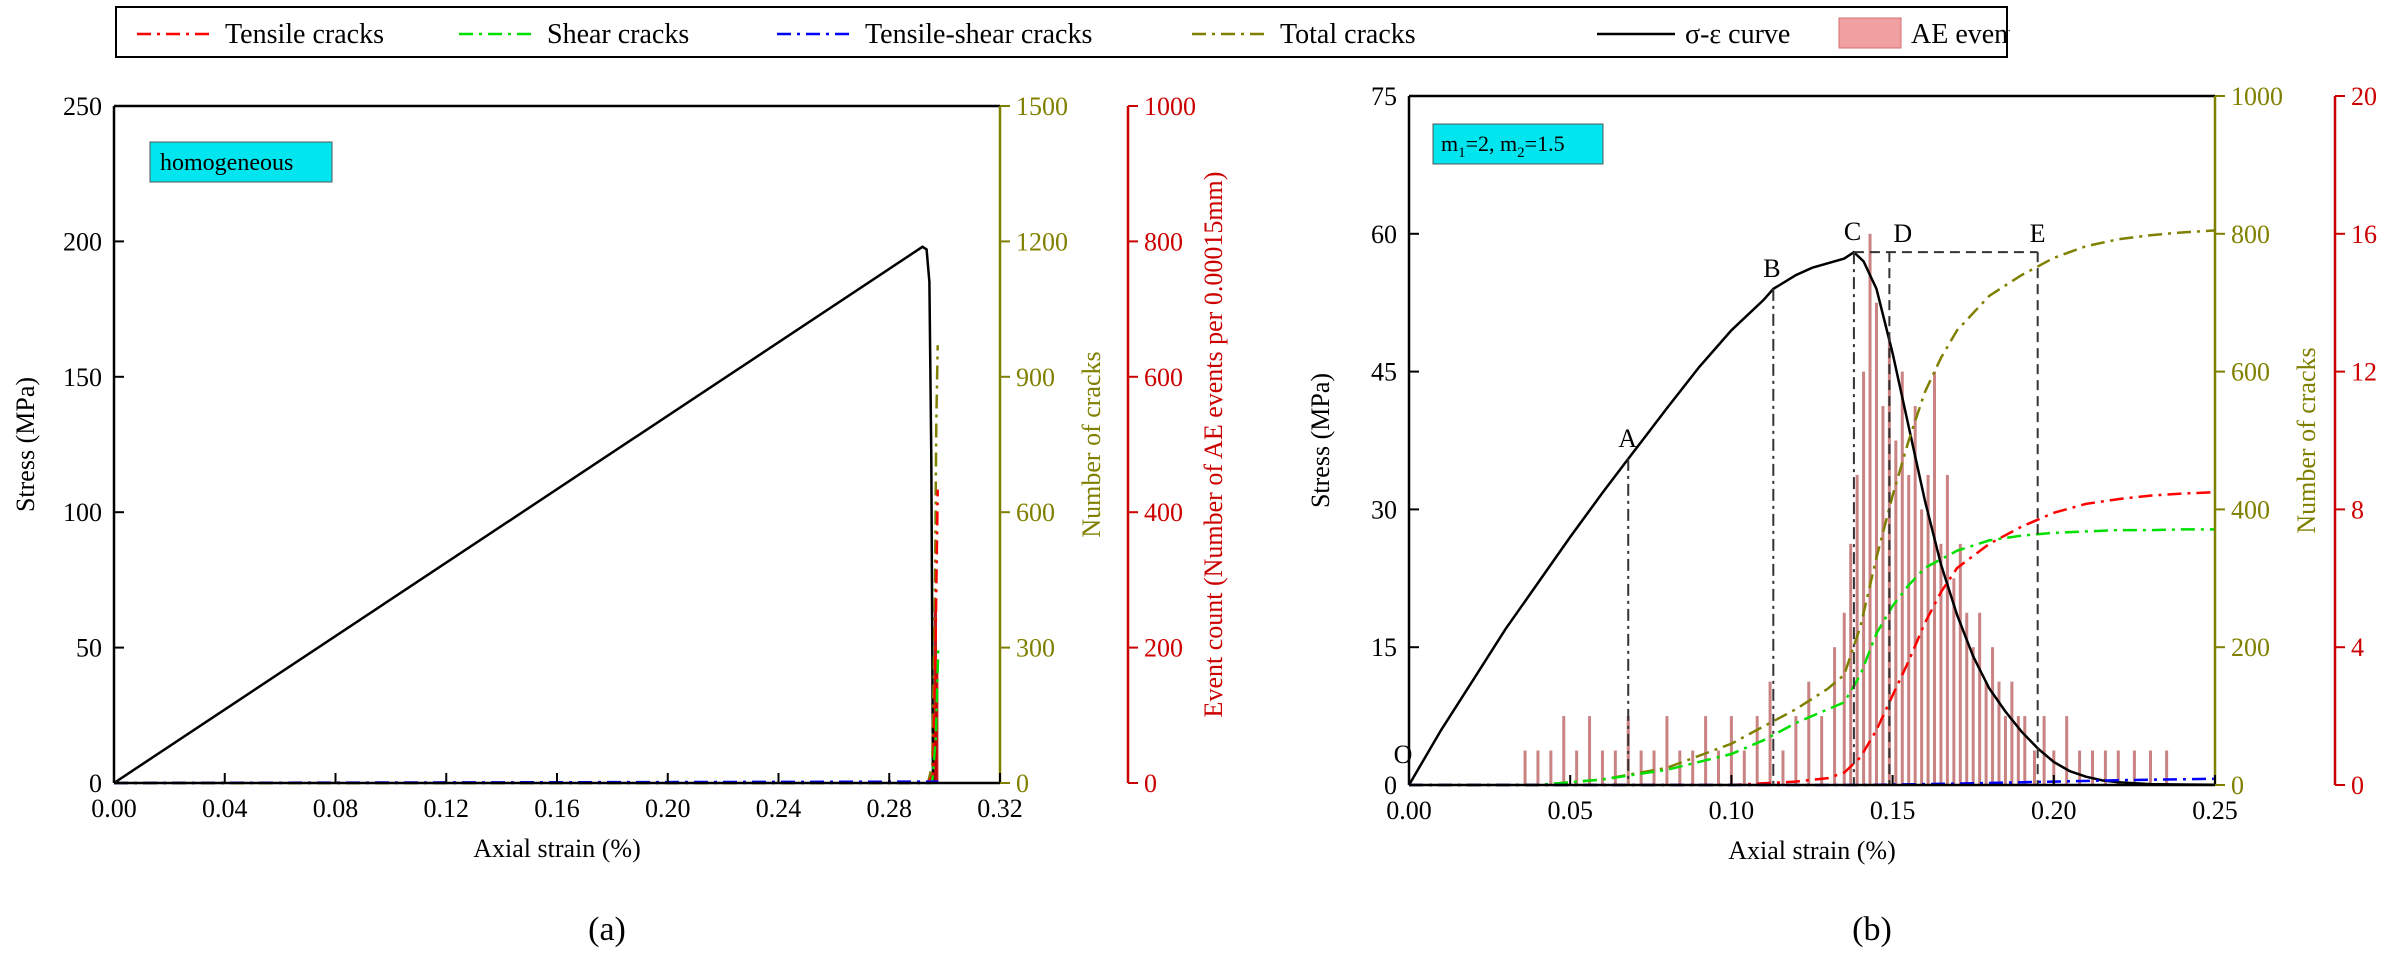  What do you see at coordinates (1732, 810) in the screenshot?
I see `x-tick-label: 0.10` at bounding box center [1732, 810].